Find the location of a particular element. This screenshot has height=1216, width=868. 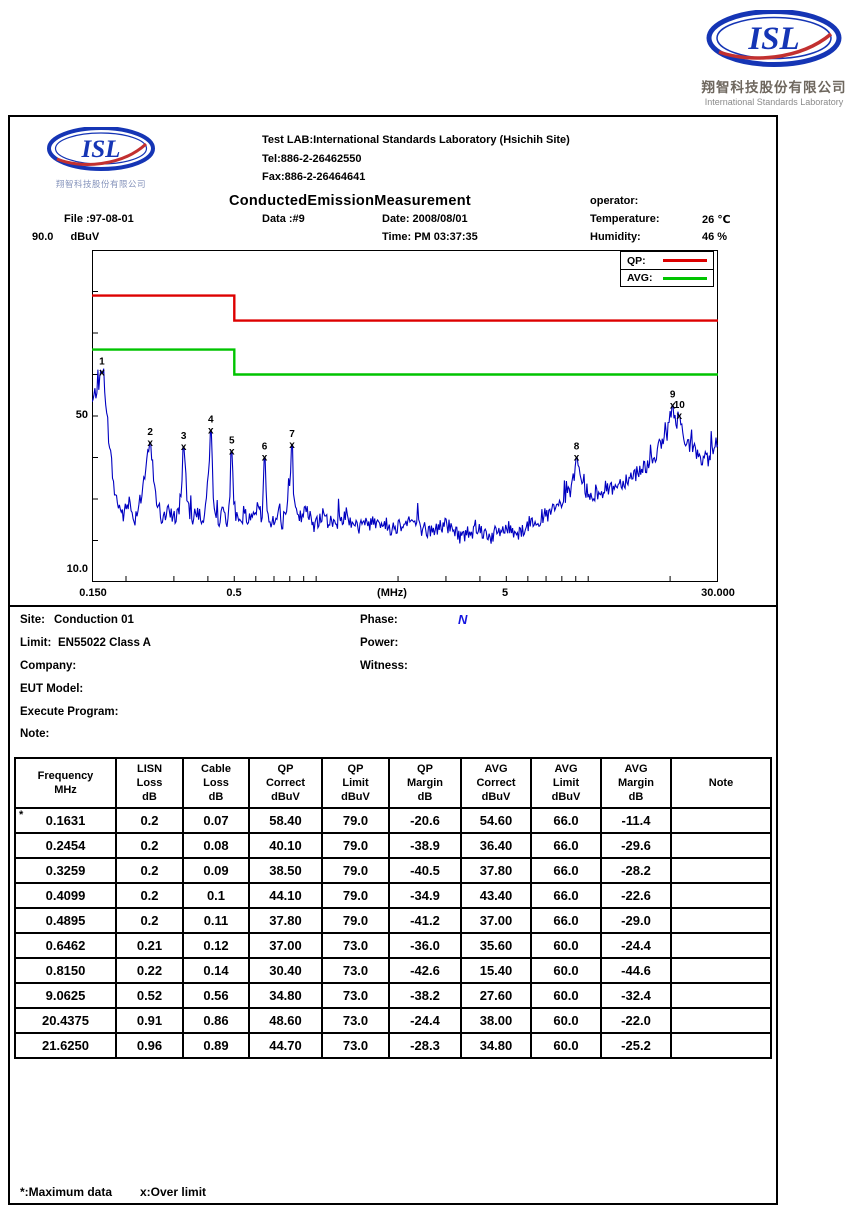

qp-limit-line is located at coordinates (405, 308).